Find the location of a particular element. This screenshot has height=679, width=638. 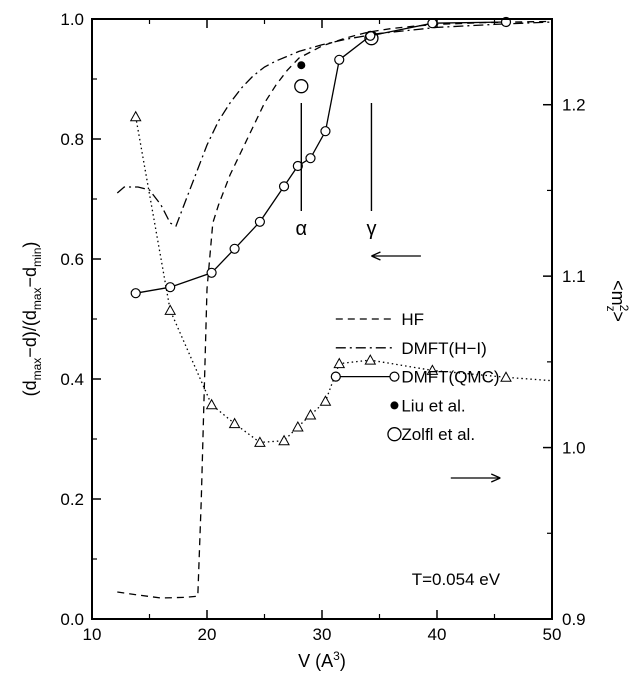

alpha-label: α is located at coordinates (302, 229).